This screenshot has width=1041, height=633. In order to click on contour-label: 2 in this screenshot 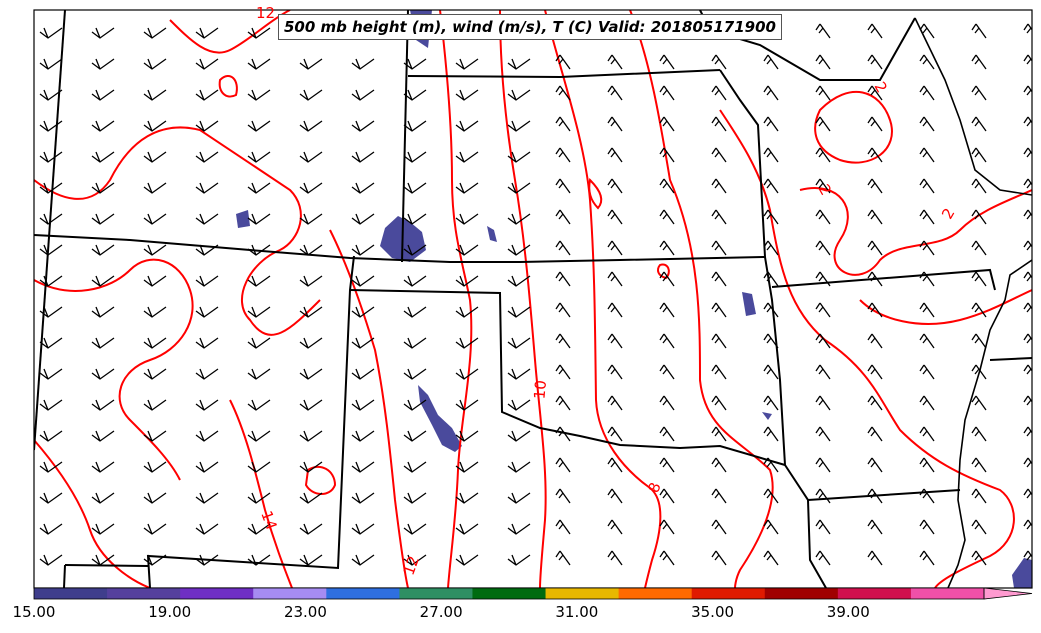, I will do `click(825, 189)`.